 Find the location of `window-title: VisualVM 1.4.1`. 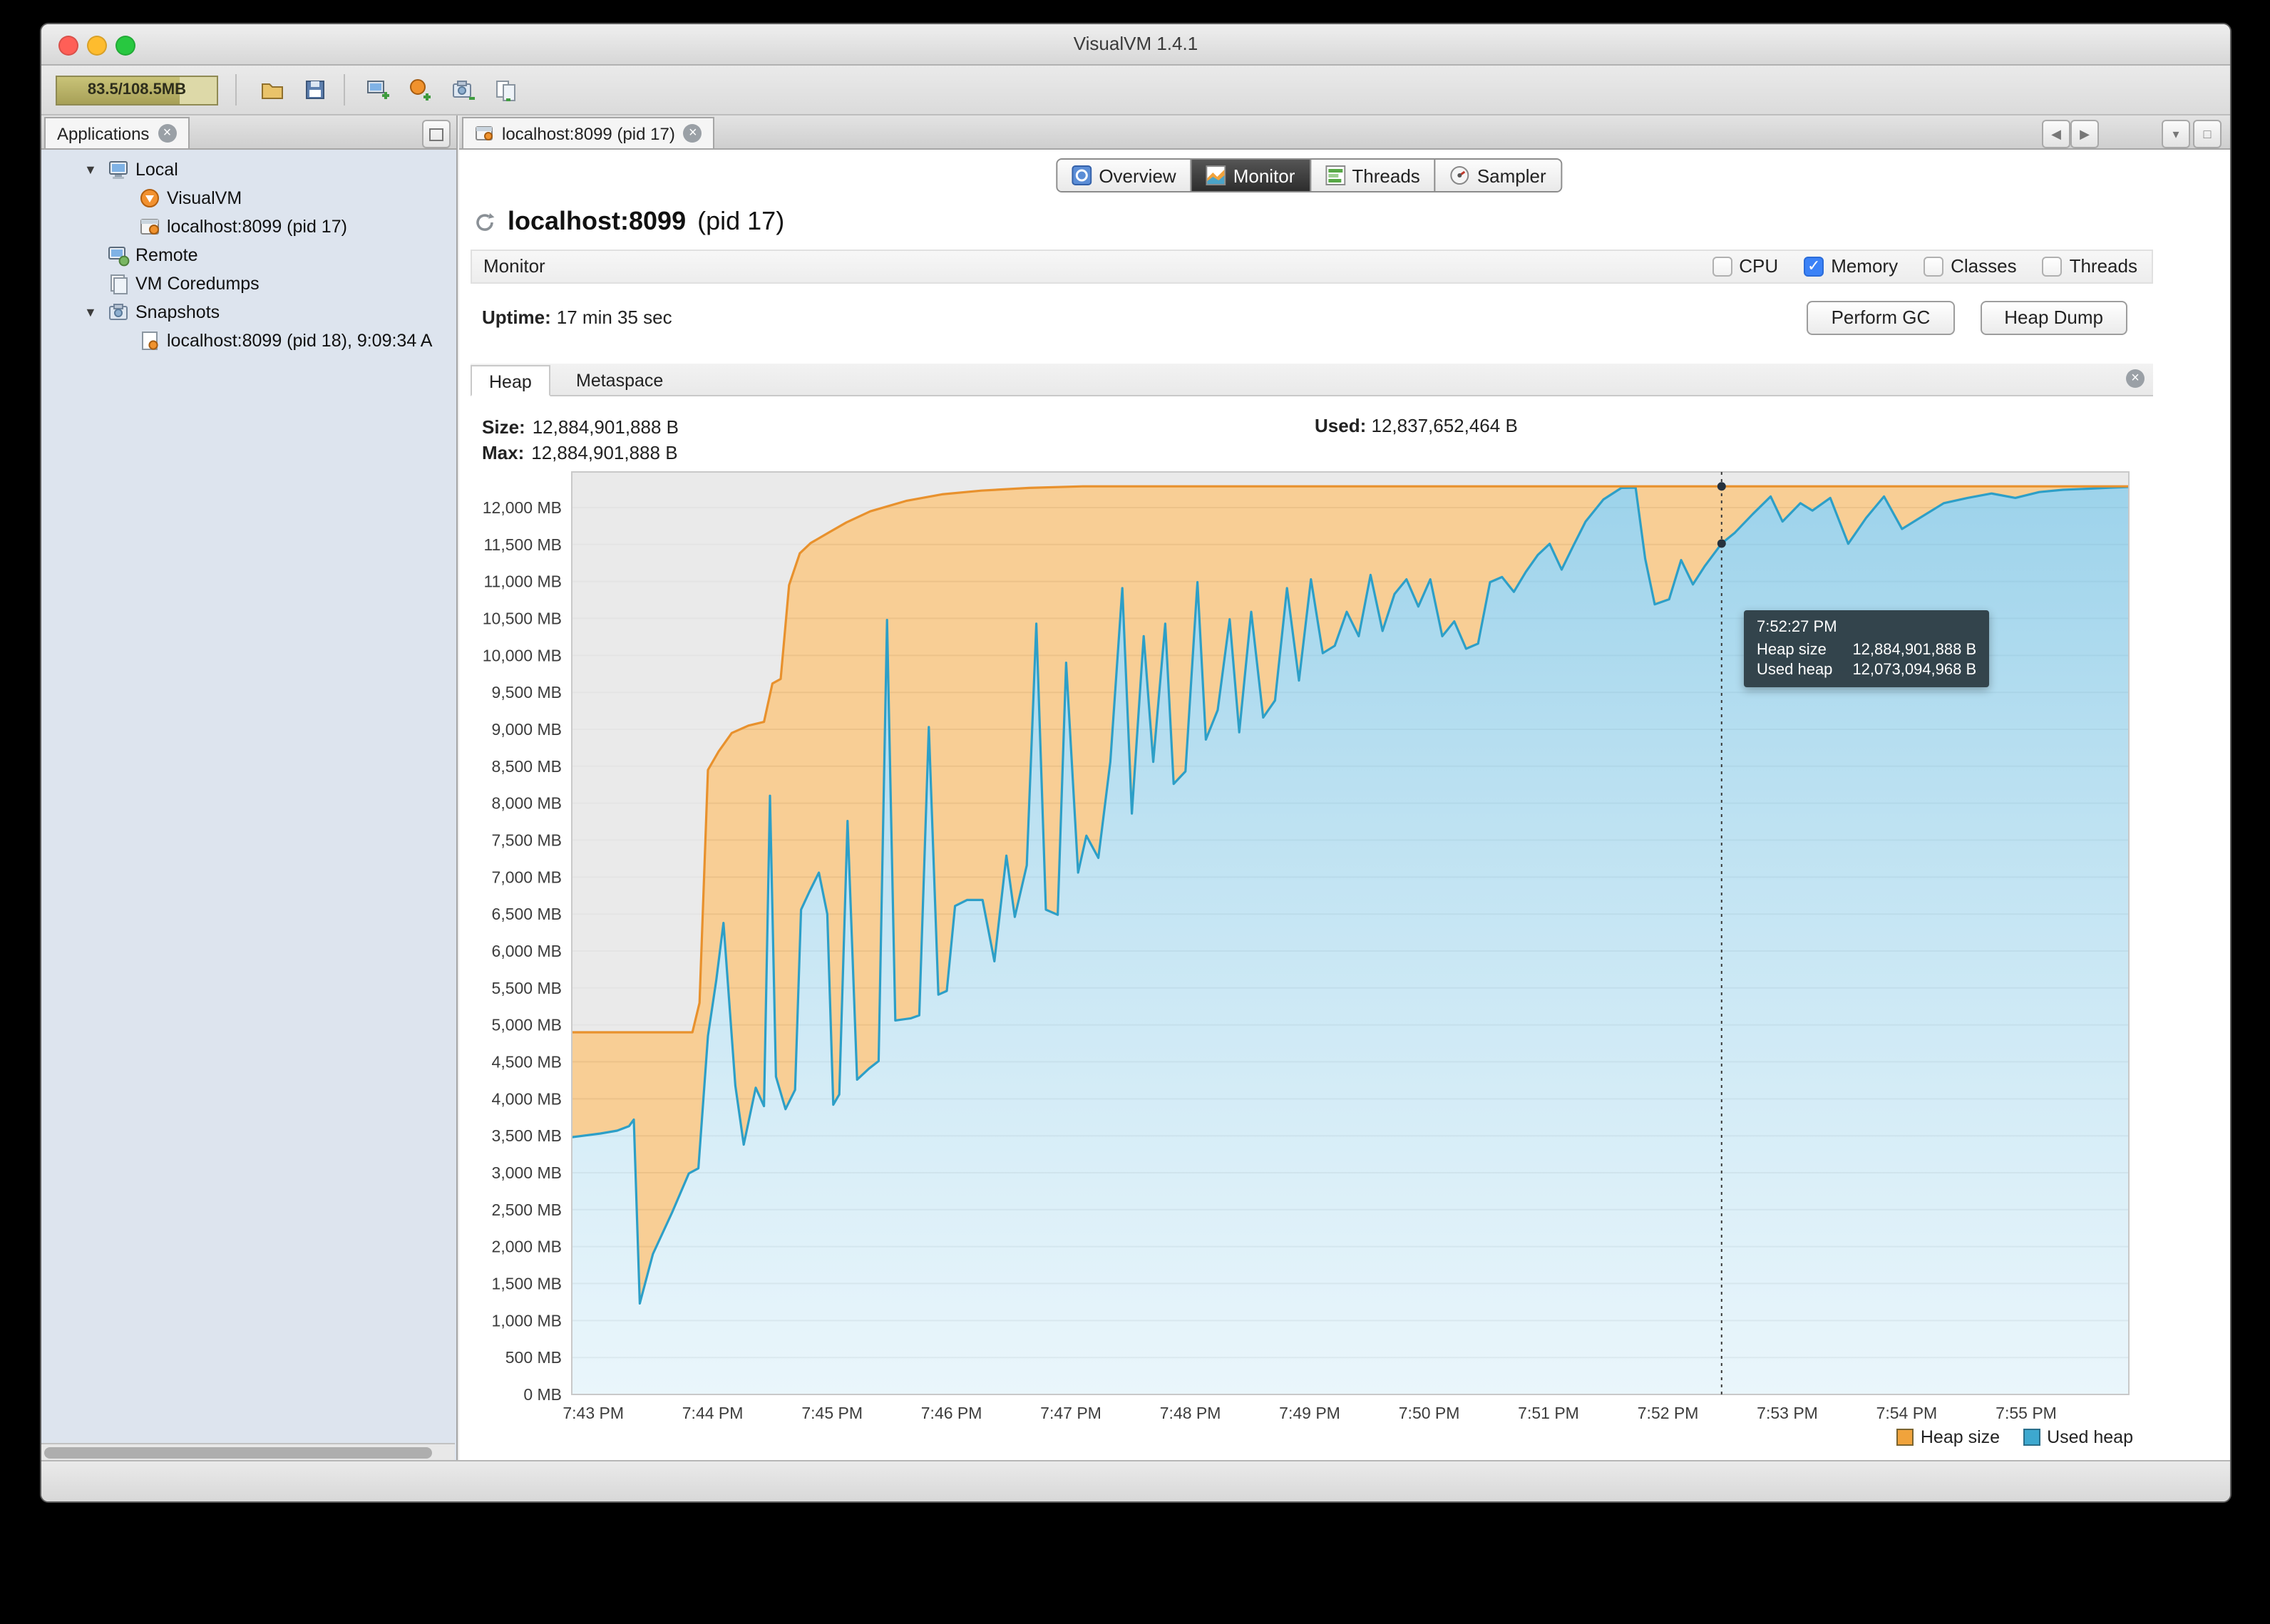

window-title: VisualVM 1.4.1 is located at coordinates (1135, 43).